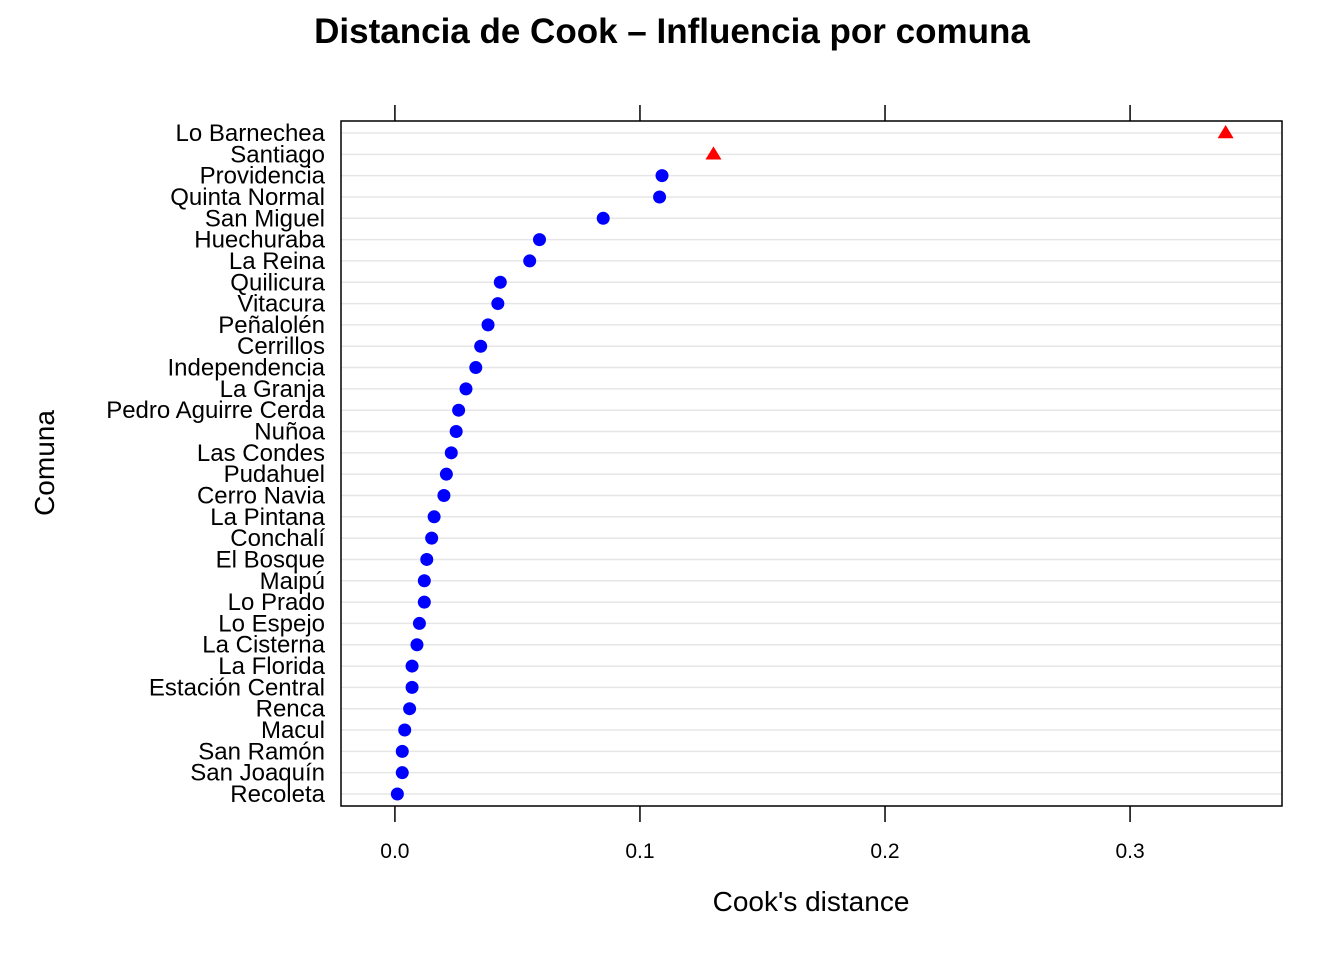 This screenshot has width=1344, height=960. Describe the element at coordinates (261, 453) in the screenshot. I see `category-label: Las Condes` at that location.